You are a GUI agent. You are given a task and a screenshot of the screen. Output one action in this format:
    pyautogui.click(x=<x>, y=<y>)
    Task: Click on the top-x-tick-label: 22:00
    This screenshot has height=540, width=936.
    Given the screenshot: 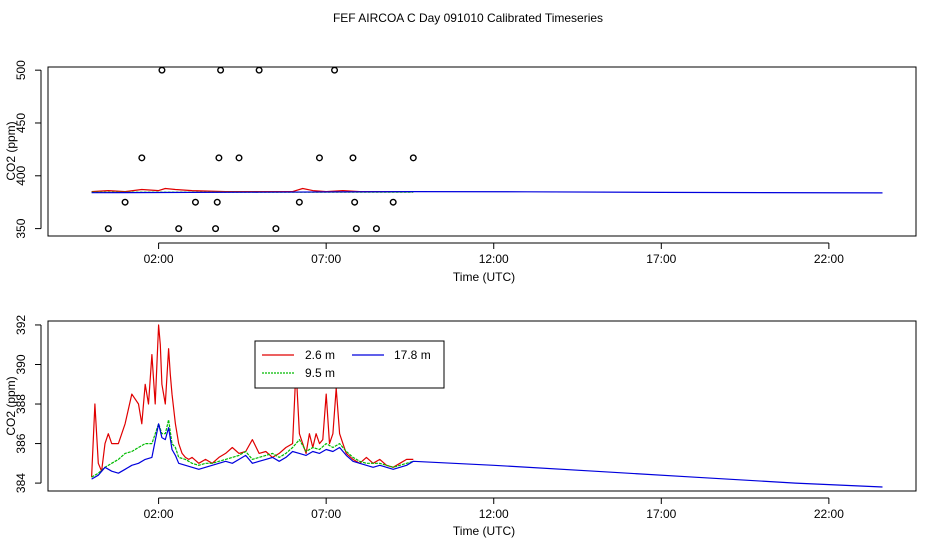 What is the action you would take?
    pyautogui.click(x=829, y=259)
    